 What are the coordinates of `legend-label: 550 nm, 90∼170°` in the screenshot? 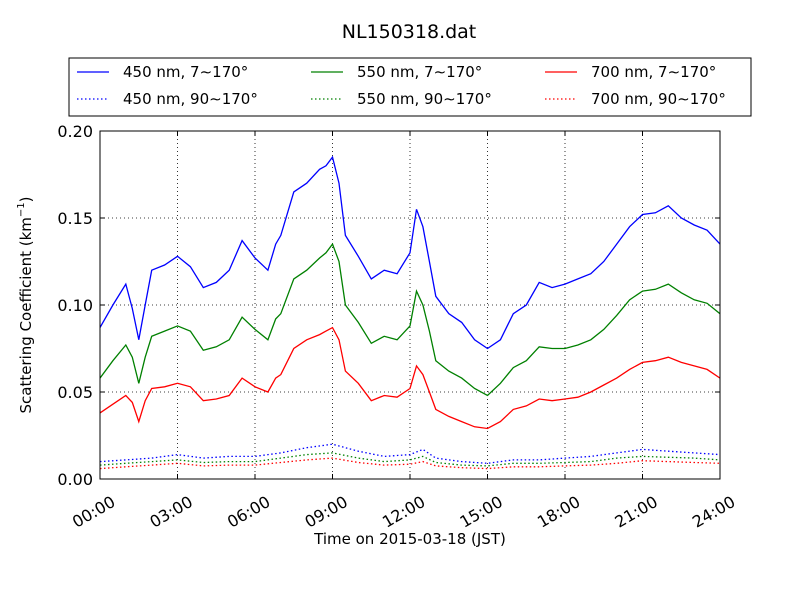 It's located at (424, 99).